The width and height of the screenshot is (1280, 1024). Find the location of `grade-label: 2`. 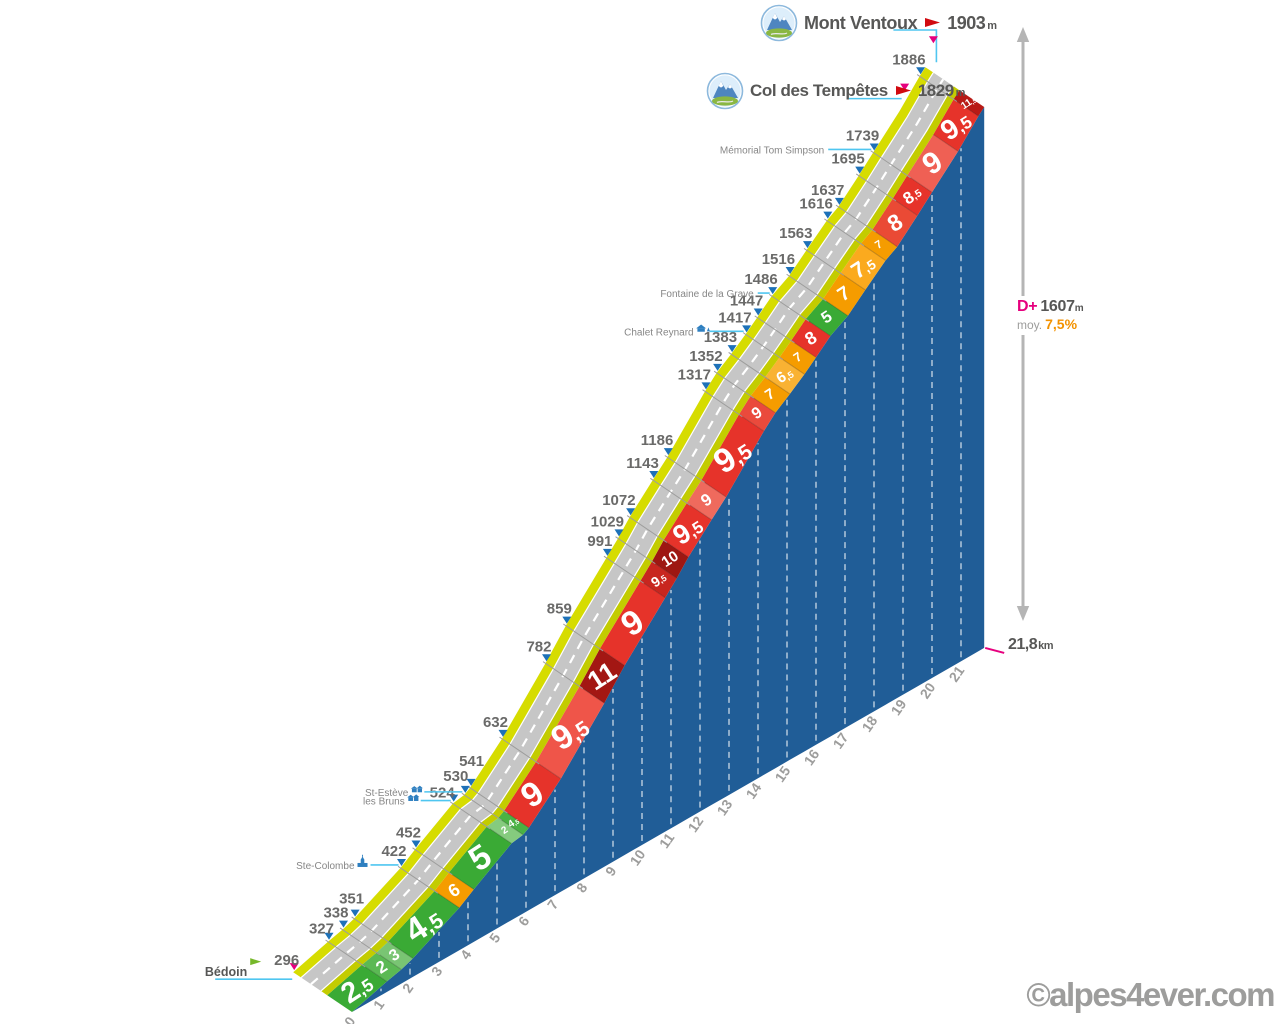

grade-label: 2 is located at coordinates (505, 830).